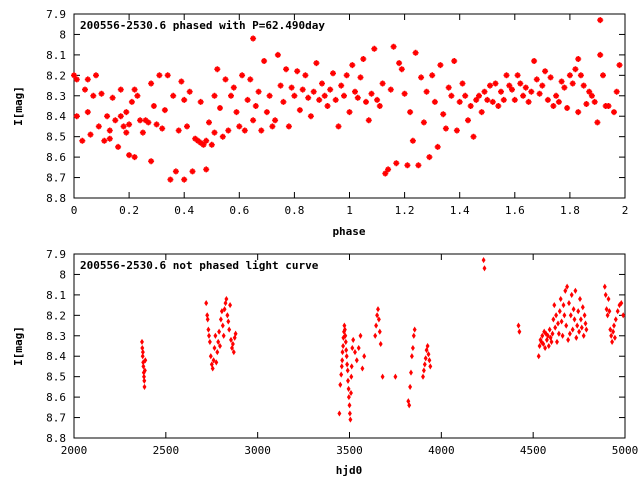  I want to click on y-axis-label-unphased: I[mag], so click(18, 346).